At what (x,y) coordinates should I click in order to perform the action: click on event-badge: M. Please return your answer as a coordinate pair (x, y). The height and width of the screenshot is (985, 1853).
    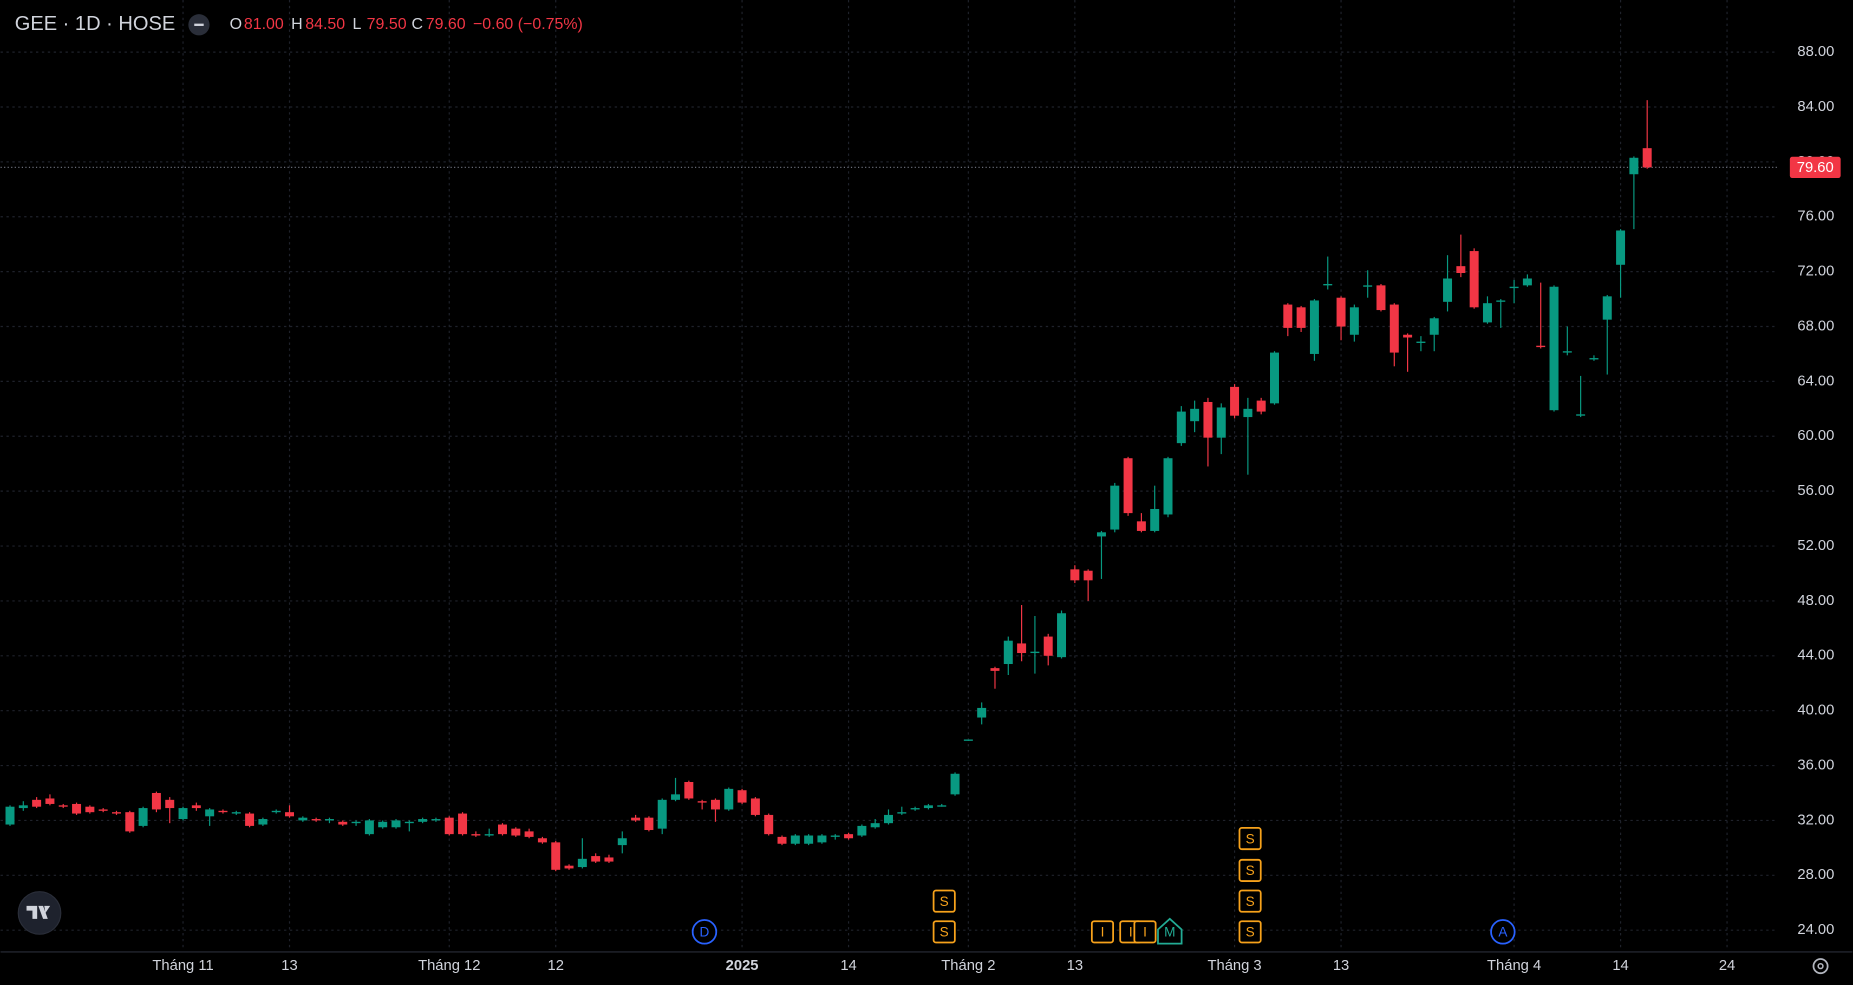
    Looking at the image, I should click on (1170, 931).